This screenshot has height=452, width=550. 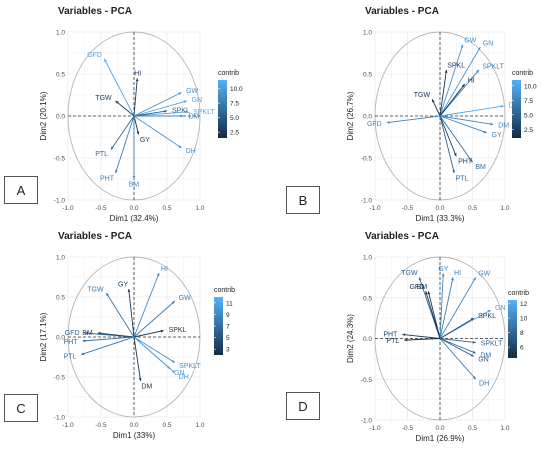 I want to click on y-tick-label: -0.5, so click(x=367, y=380).